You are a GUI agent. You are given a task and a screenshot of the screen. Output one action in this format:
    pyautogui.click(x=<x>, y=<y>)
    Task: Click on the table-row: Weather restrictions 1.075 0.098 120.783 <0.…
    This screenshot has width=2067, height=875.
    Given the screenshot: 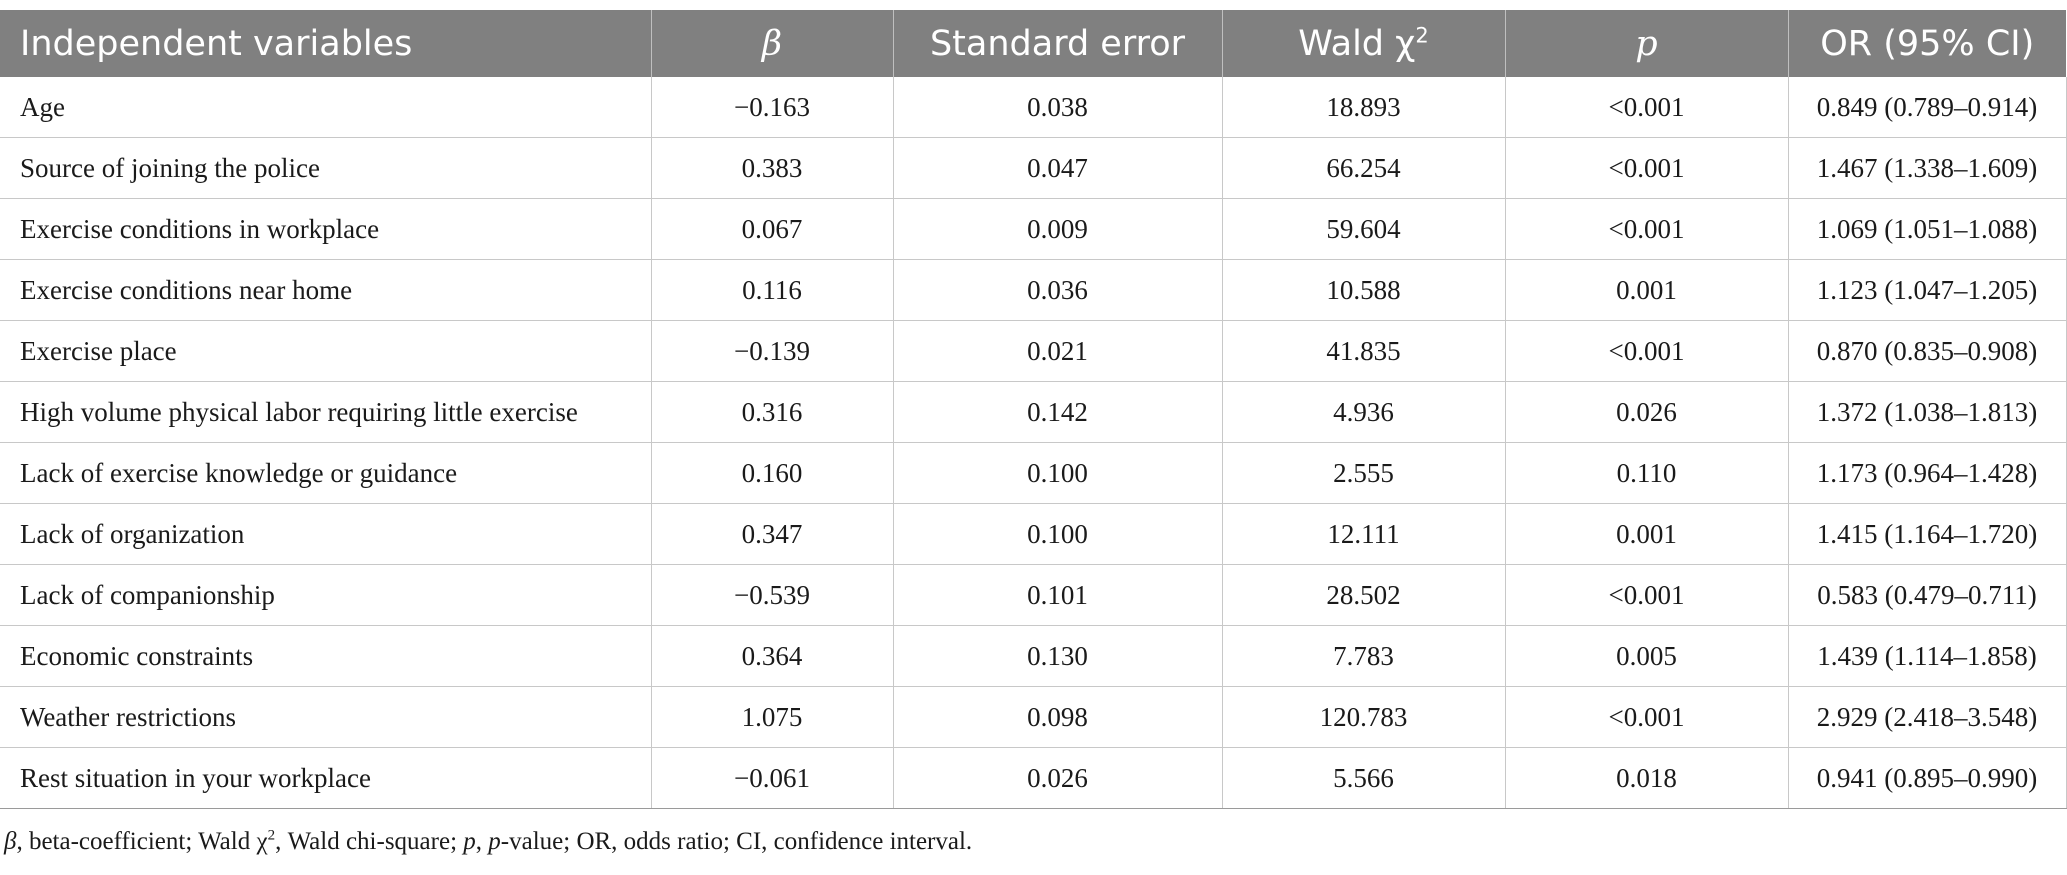 What is the action you would take?
    pyautogui.click(x=1033, y=717)
    